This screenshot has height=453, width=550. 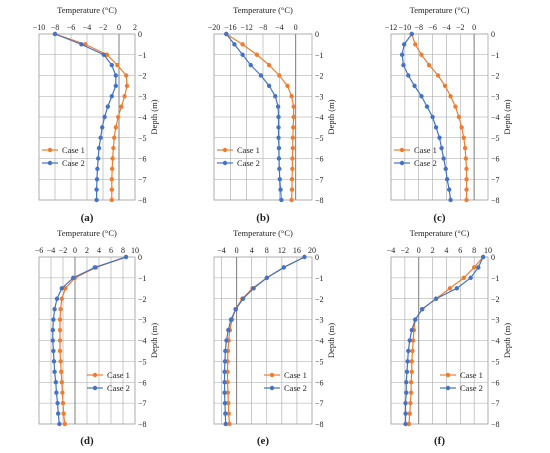 I want to click on y-tick-label: −3, so click(x=319, y=320).